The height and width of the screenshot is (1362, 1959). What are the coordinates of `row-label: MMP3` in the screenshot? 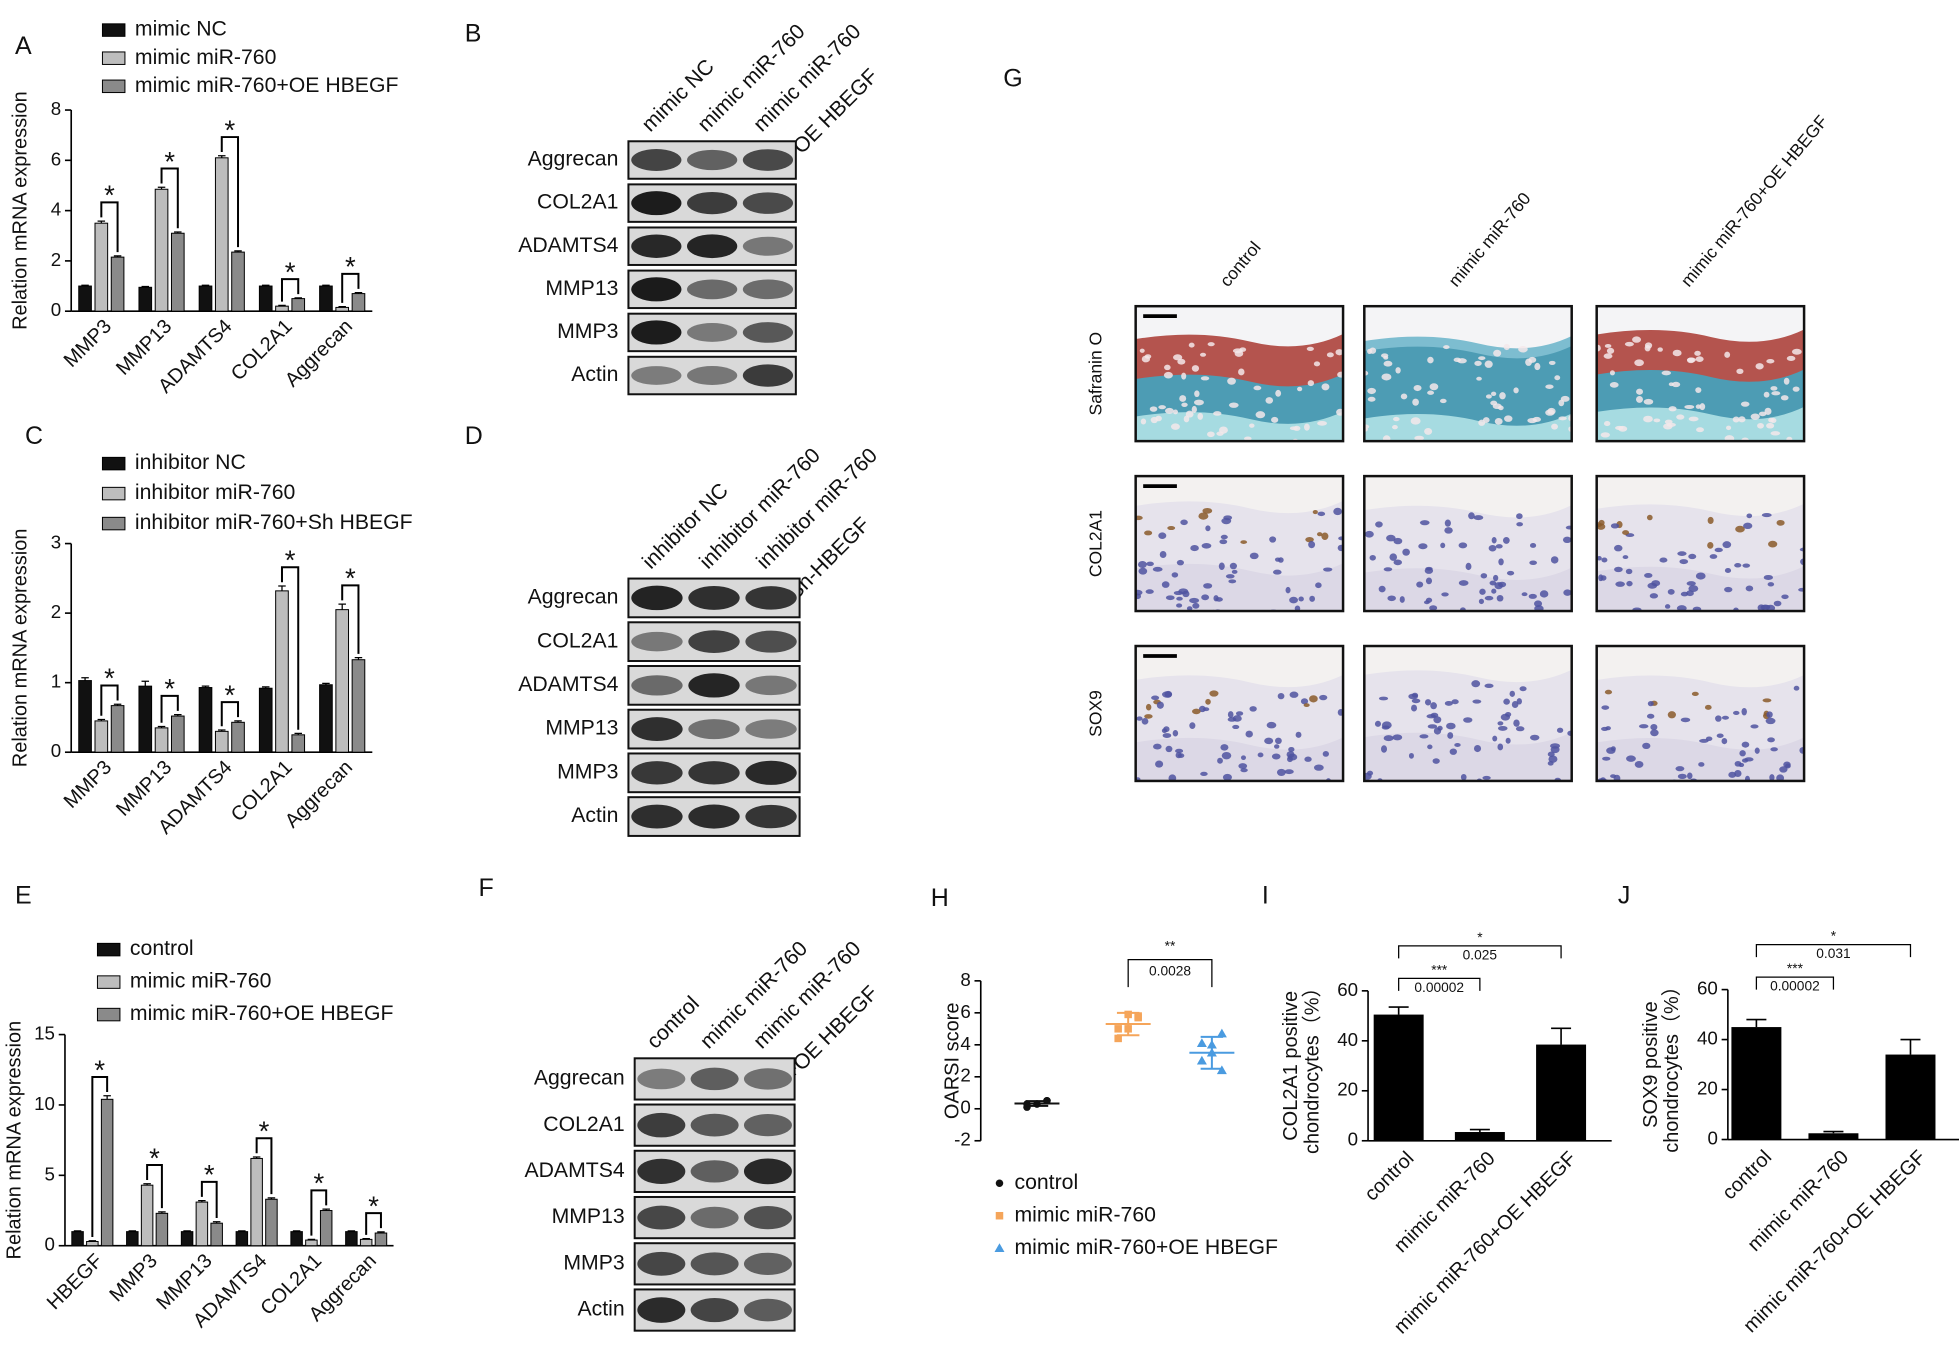 It's located at (587, 771).